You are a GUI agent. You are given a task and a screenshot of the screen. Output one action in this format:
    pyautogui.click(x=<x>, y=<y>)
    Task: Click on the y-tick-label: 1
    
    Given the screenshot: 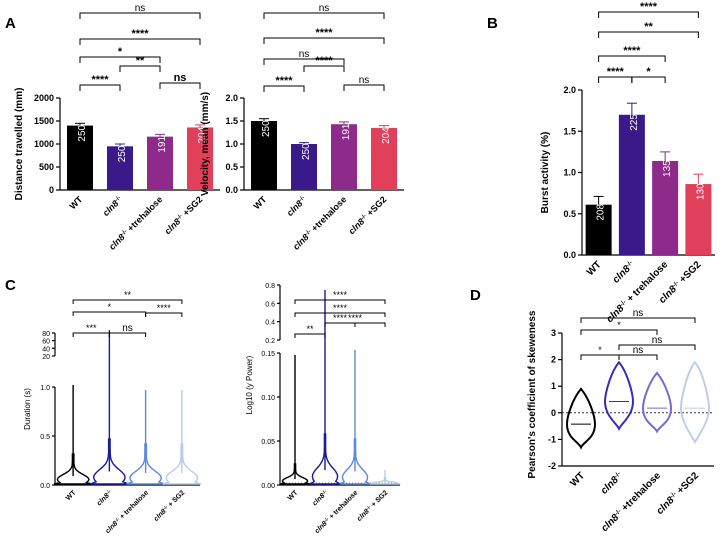 What is the action you would take?
    pyautogui.click(x=553, y=386)
    